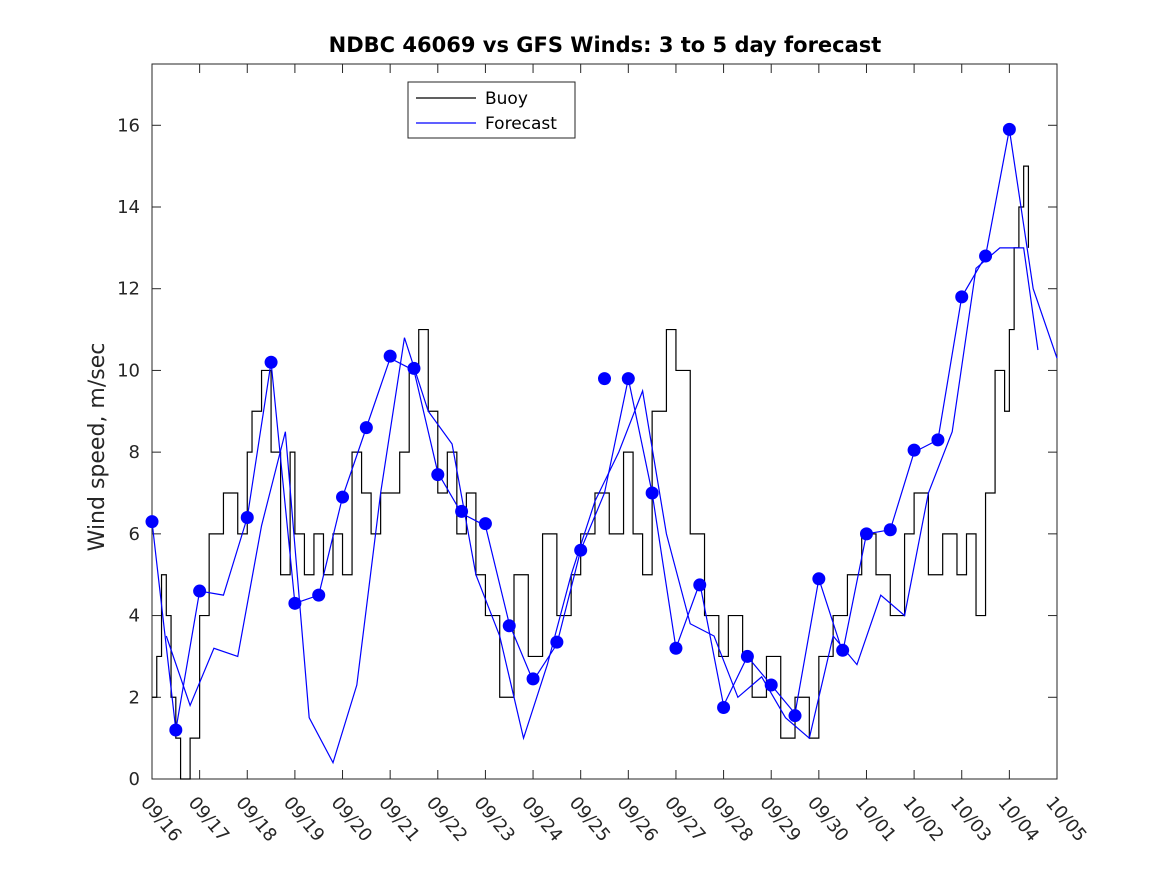 The image size is (1167, 875). Describe the element at coordinates (922, 819) in the screenshot. I see `x-tick-label: 10/02` at that location.